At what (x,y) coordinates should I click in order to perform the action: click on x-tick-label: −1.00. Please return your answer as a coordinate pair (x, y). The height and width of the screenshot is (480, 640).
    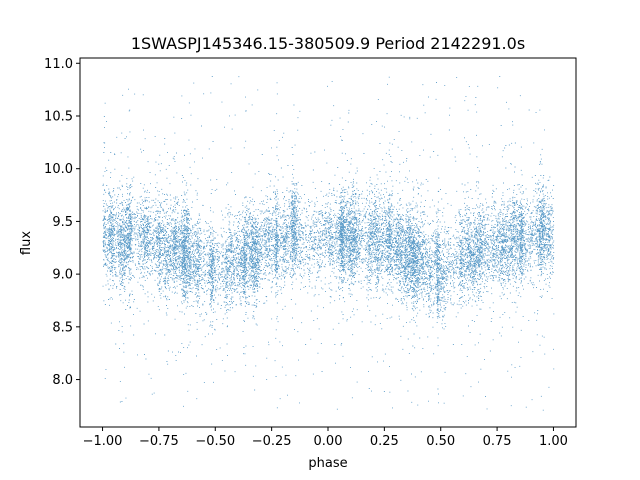
    Looking at the image, I should click on (103, 441).